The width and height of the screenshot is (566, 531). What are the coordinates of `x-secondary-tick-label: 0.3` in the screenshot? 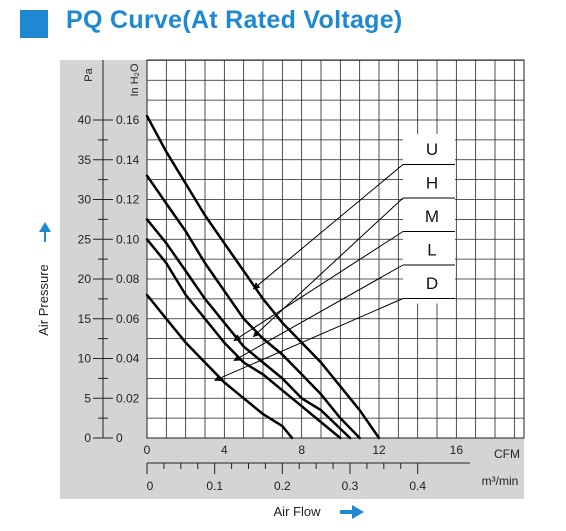 It's located at (350, 486).